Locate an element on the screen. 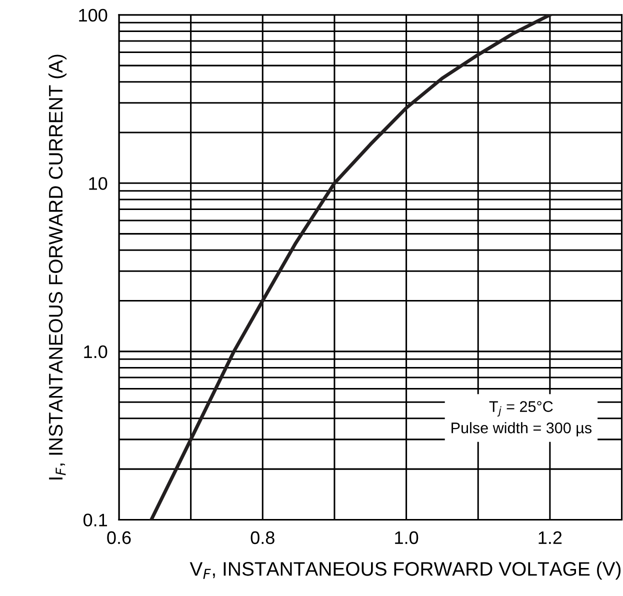 This screenshot has height=596, width=623. y-tick-label: 1.0 is located at coordinates (96, 351).